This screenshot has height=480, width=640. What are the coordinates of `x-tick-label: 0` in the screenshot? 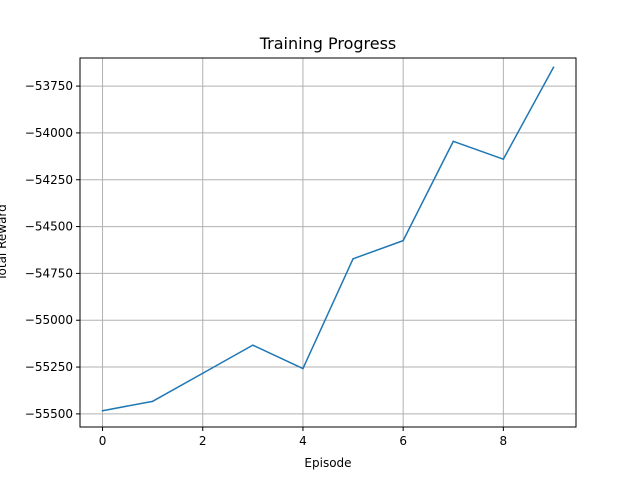 It's located at (103, 441).